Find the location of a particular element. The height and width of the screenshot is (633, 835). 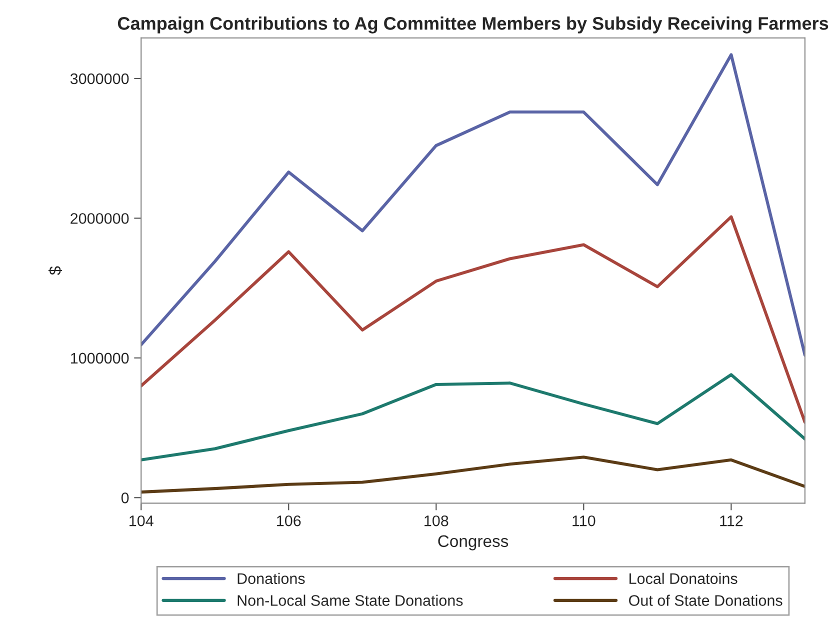

x-tick-label: 104 is located at coordinates (142, 520).